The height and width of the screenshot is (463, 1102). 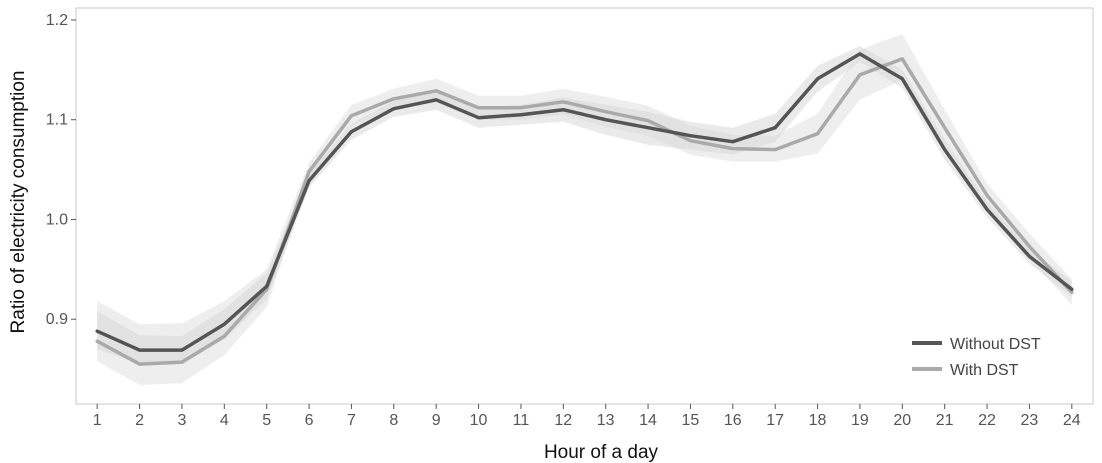 What do you see at coordinates (521, 420) in the screenshot?
I see `x-tick-label: 11` at bounding box center [521, 420].